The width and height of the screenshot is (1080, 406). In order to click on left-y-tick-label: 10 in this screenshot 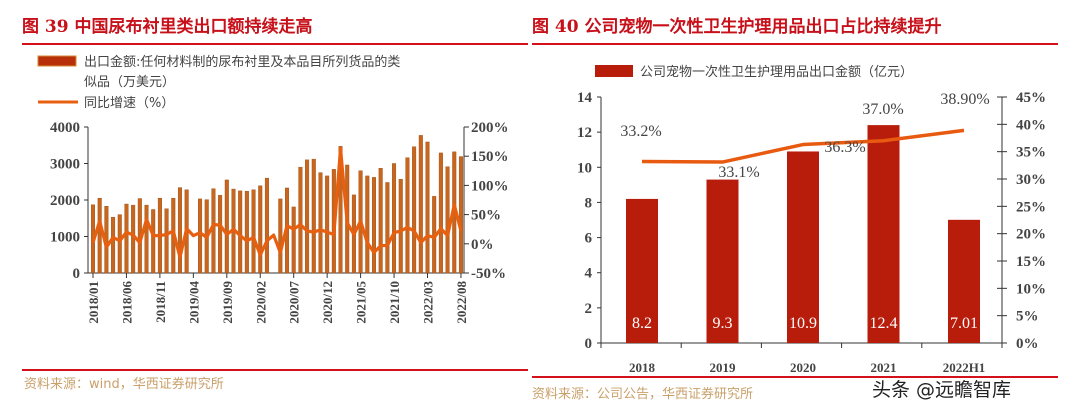, I will do `click(584, 168)`.